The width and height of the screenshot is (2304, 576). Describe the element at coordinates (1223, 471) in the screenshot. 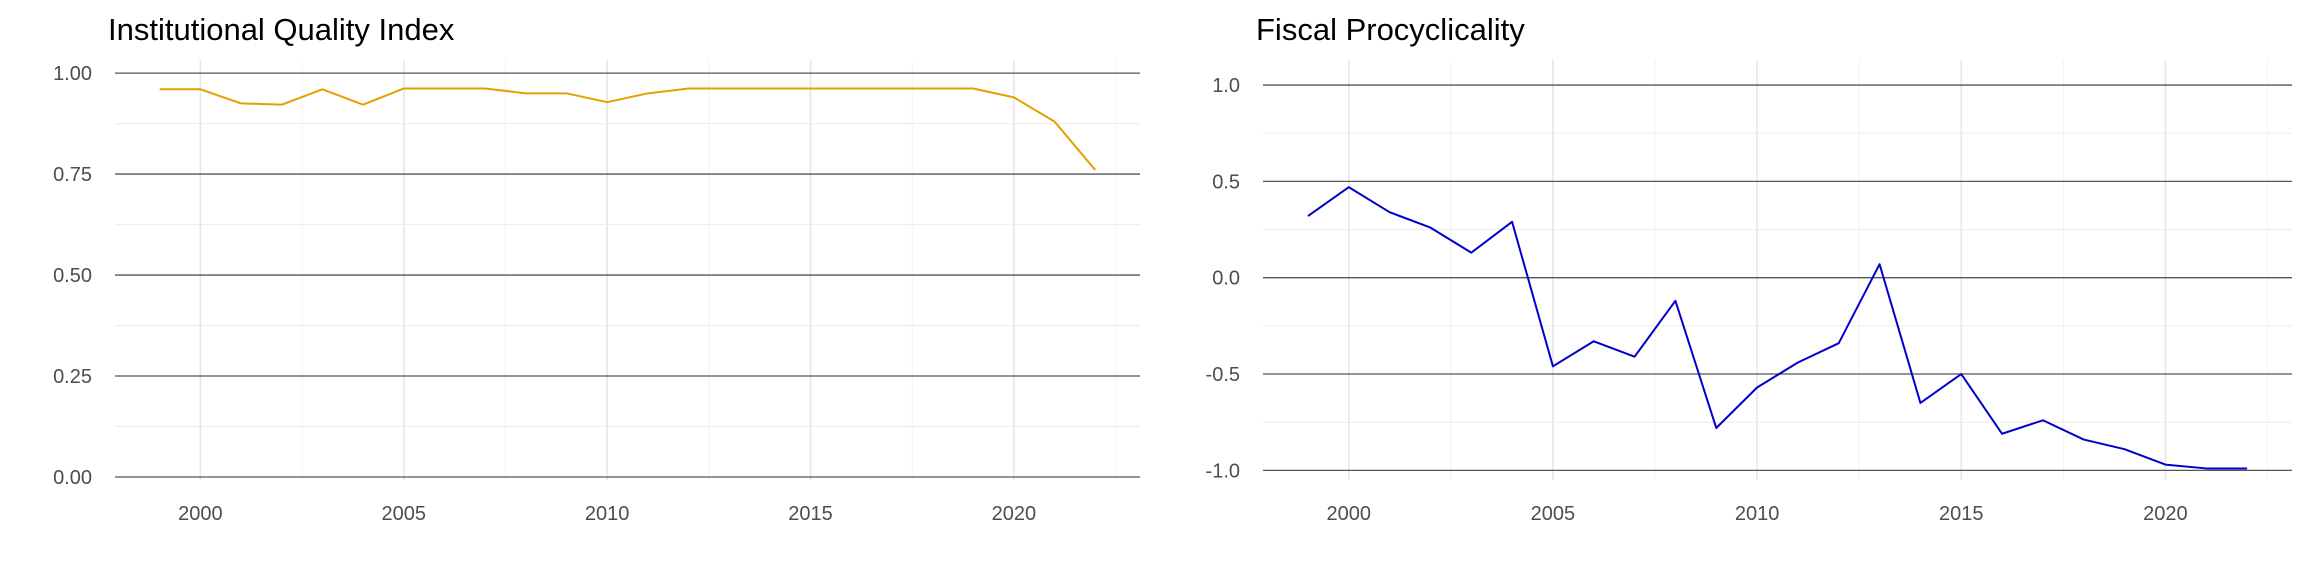

I see `y-tick-label: -1.0` at that location.